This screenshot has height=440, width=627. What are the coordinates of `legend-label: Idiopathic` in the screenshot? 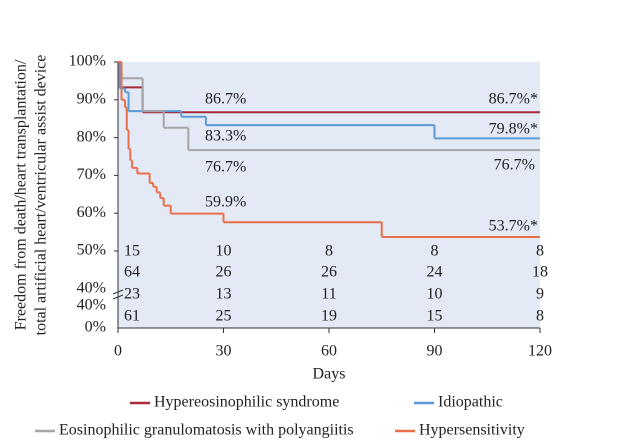 It's located at (470, 402).